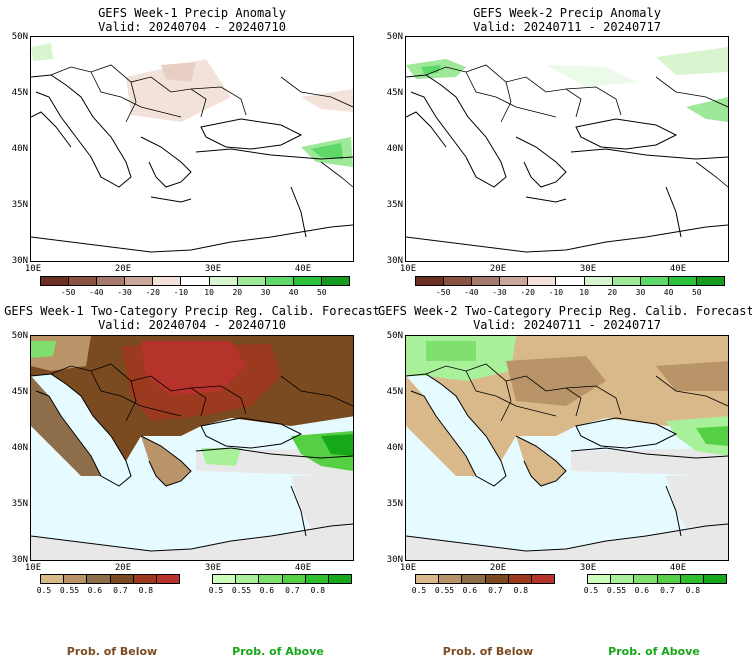 The image size is (752, 662). What do you see at coordinates (394, 205) in the screenshot?
I see `panel2-lat-label: 35N` at bounding box center [394, 205].